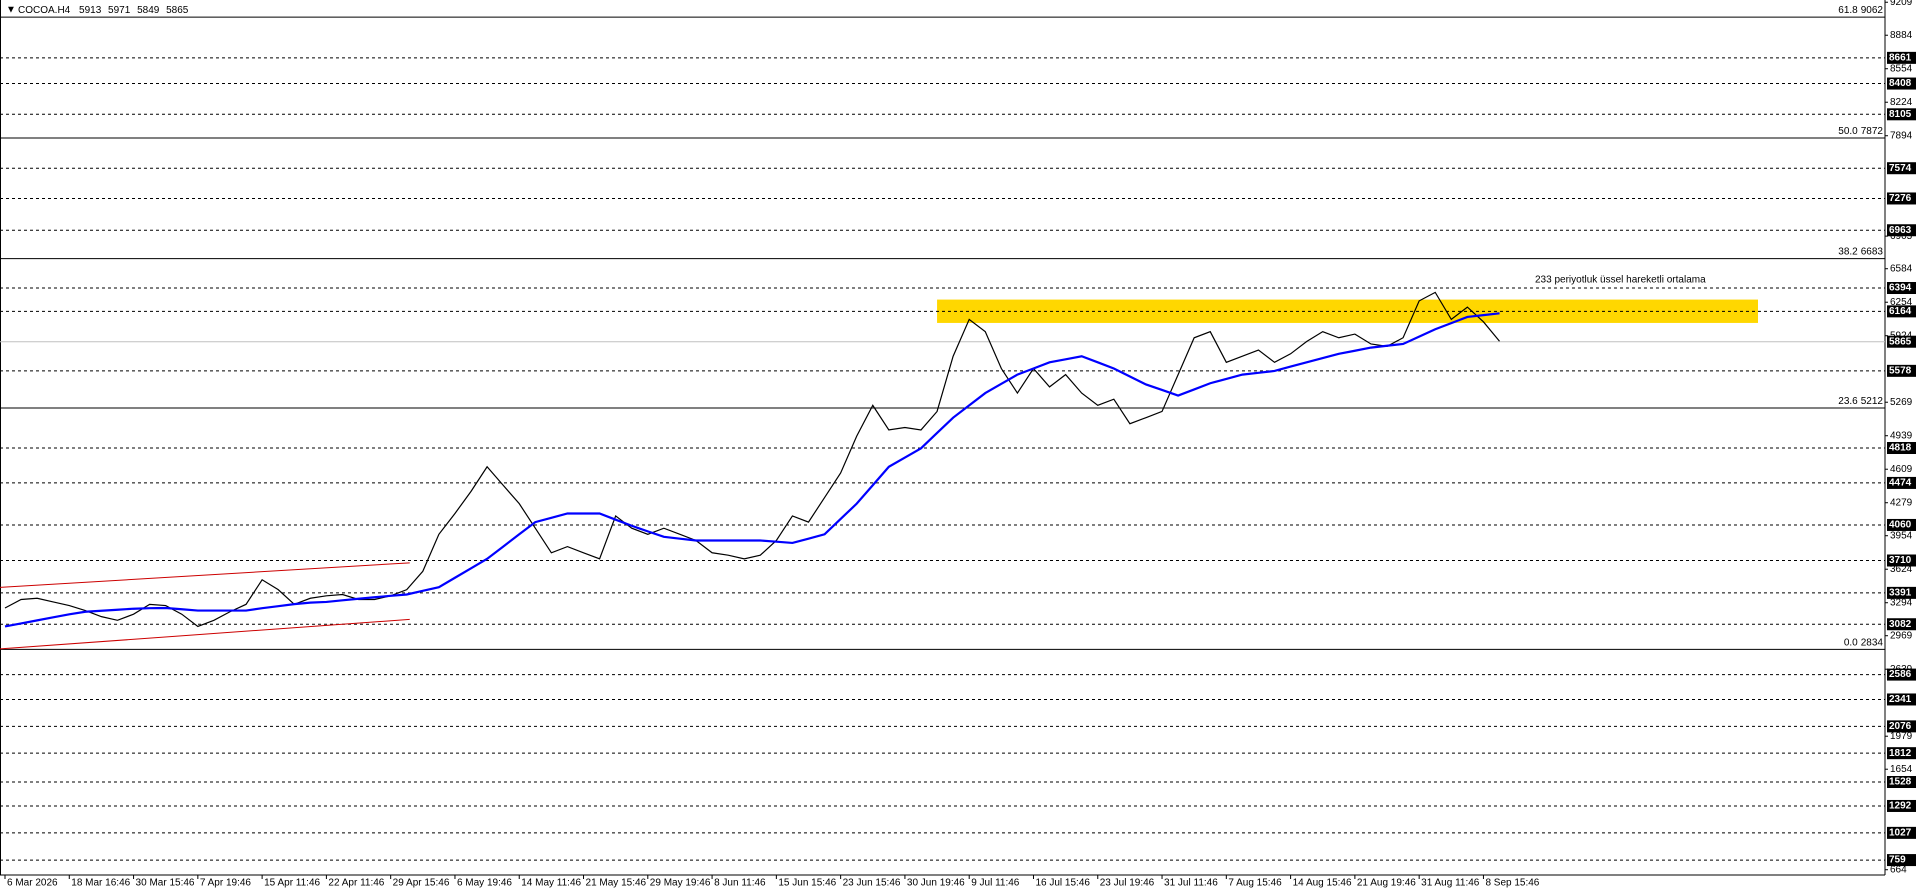  Describe the element at coordinates (1860, 251) in the screenshot. I see `fib-label: 38.2 6683` at that location.